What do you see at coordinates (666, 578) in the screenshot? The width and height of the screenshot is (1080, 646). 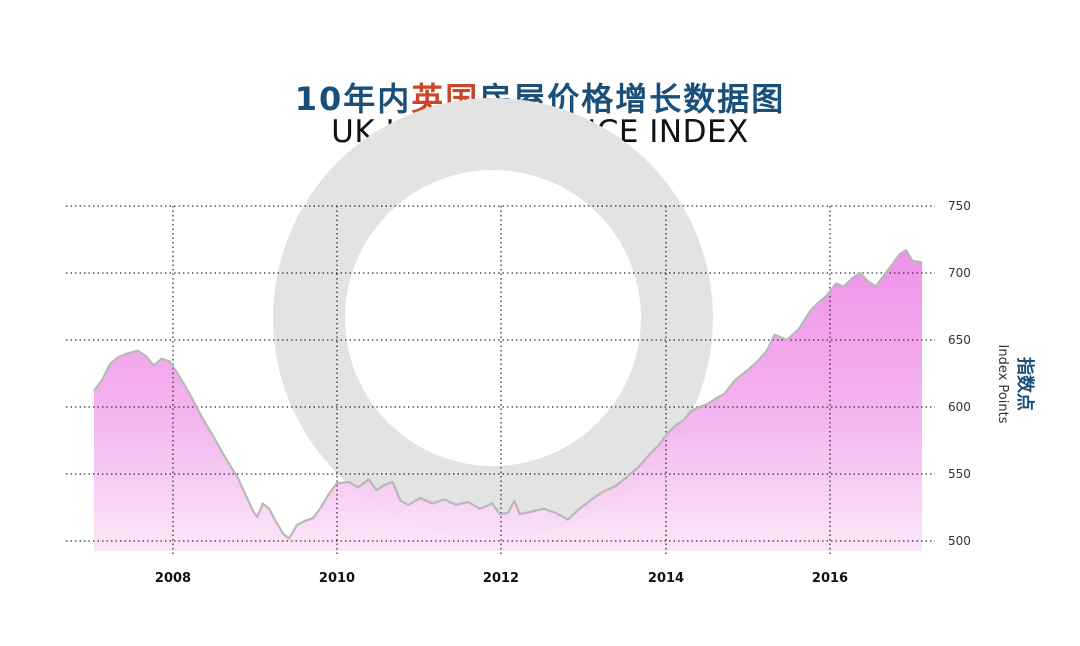 I see `x-tick-label-2014: 2014` at bounding box center [666, 578].